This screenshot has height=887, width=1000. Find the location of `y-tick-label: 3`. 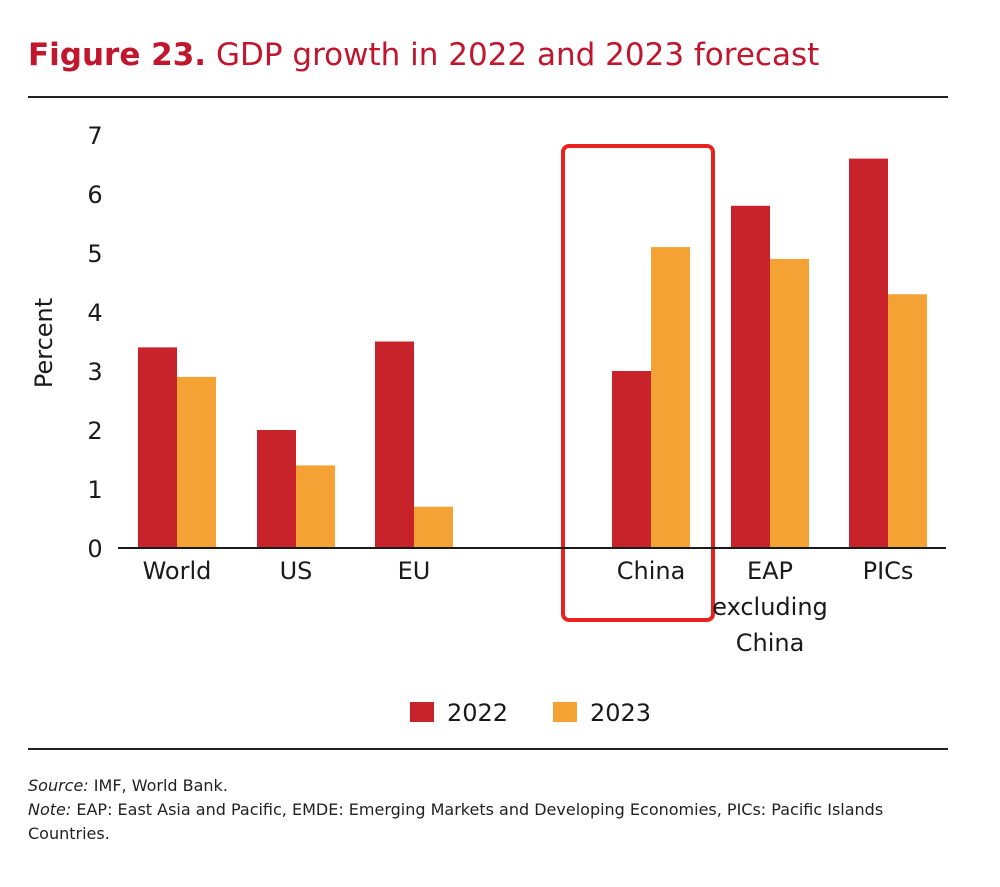

y-tick-label: 3 is located at coordinates (94, 372).